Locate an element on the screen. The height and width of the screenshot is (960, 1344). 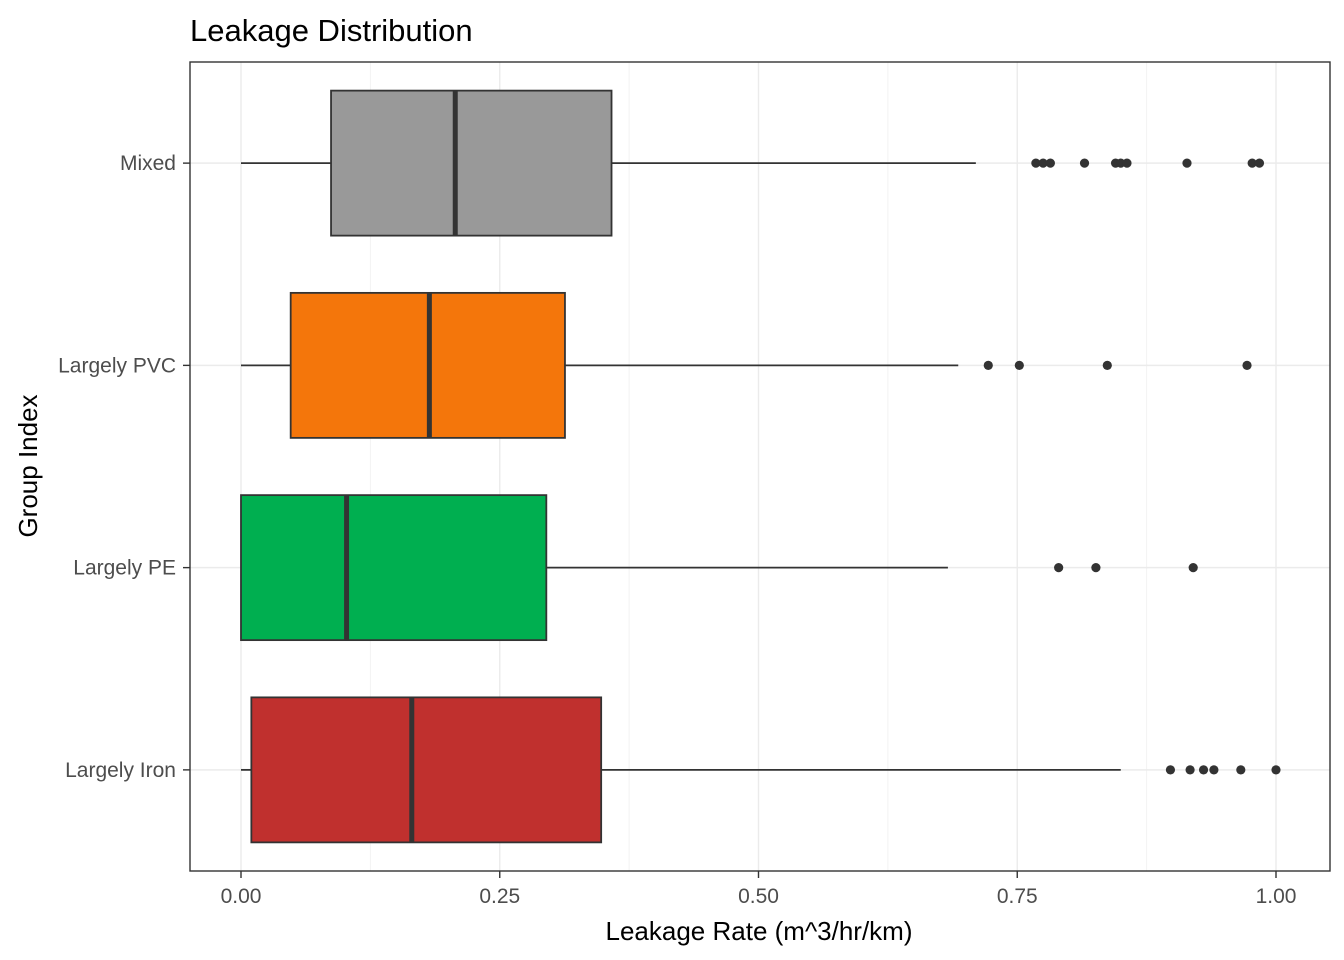
x-tick-label: 0.25 is located at coordinates (499, 896).